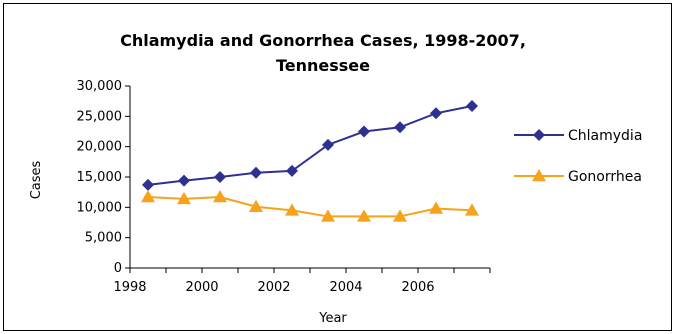 Image resolution: width=675 pixels, height=334 pixels. What do you see at coordinates (129, 287) in the screenshot?
I see `x-tick-label: 1998` at bounding box center [129, 287].